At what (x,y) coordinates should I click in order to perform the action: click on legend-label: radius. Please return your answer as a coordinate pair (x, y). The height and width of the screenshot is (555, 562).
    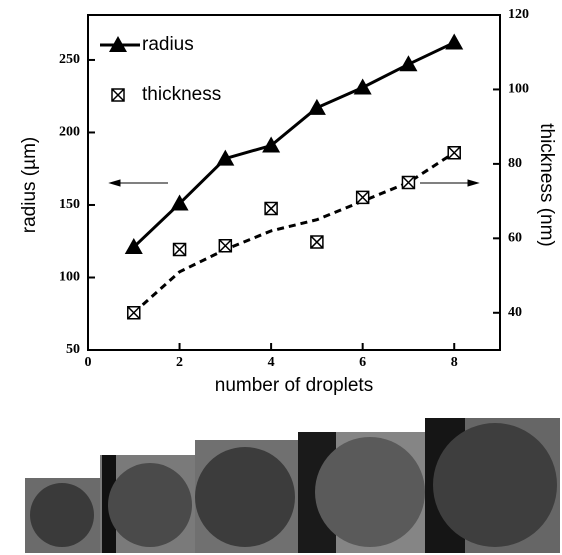
    Looking at the image, I should click on (168, 44).